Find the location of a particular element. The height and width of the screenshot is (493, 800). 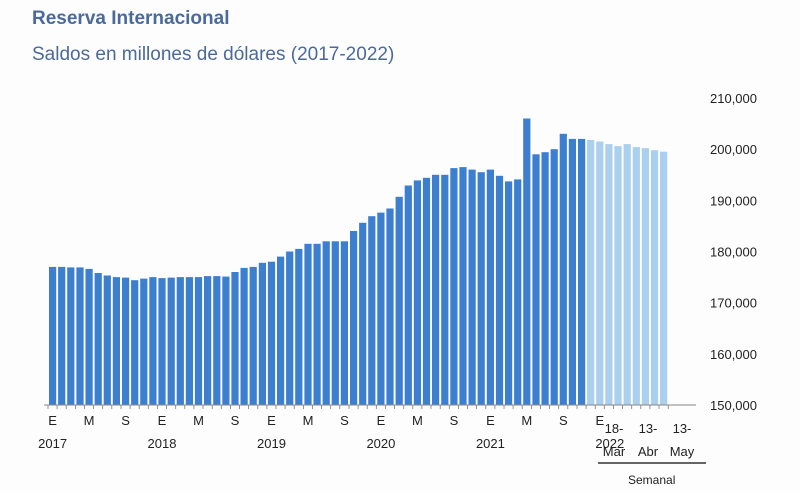

x-month-label-14: S is located at coordinates (563, 420).